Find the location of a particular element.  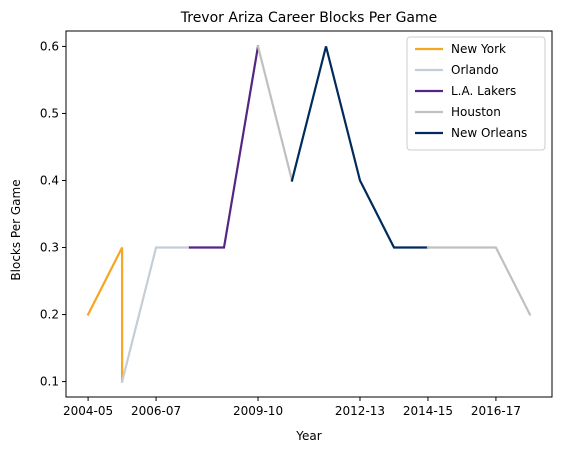

x-tick-label: 2016-17 is located at coordinates (496, 411).